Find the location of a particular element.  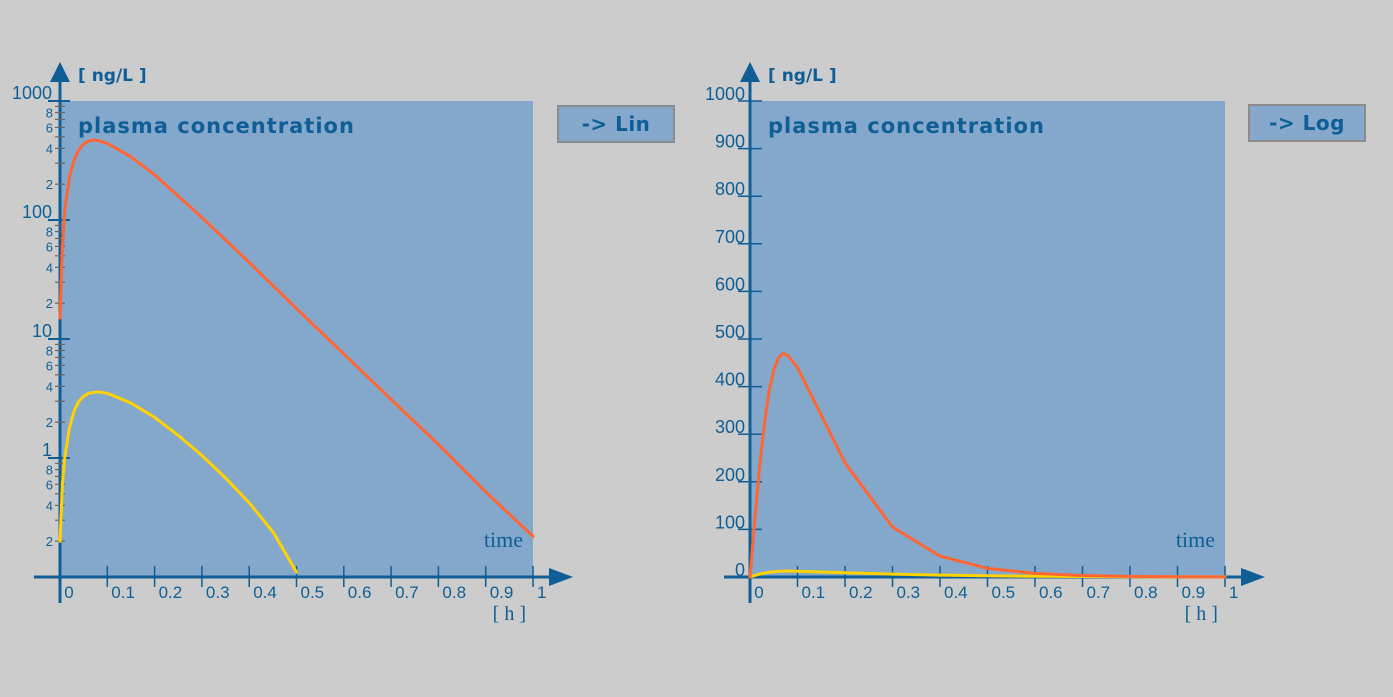

series-line-orange is located at coordinates (987, 465).